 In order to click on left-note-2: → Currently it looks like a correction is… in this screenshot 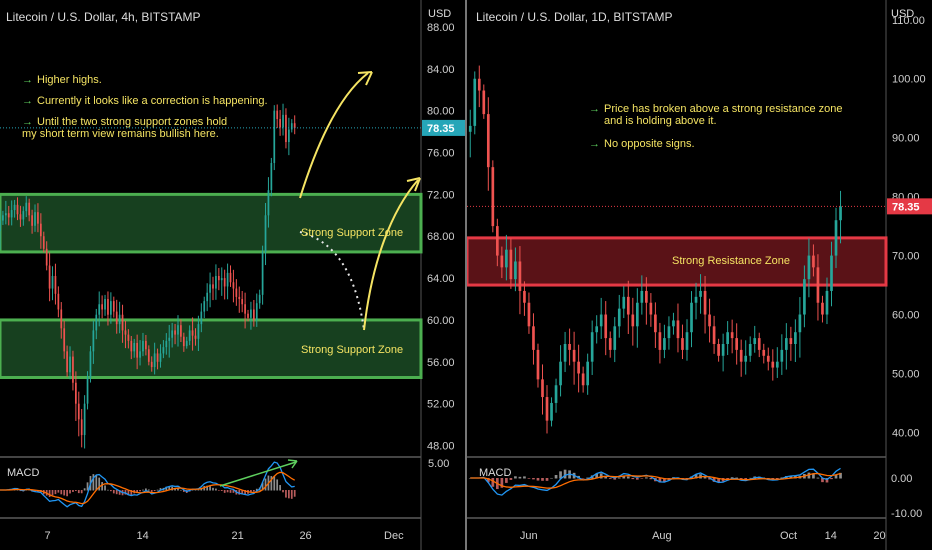, I will do `click(145, 101)`.